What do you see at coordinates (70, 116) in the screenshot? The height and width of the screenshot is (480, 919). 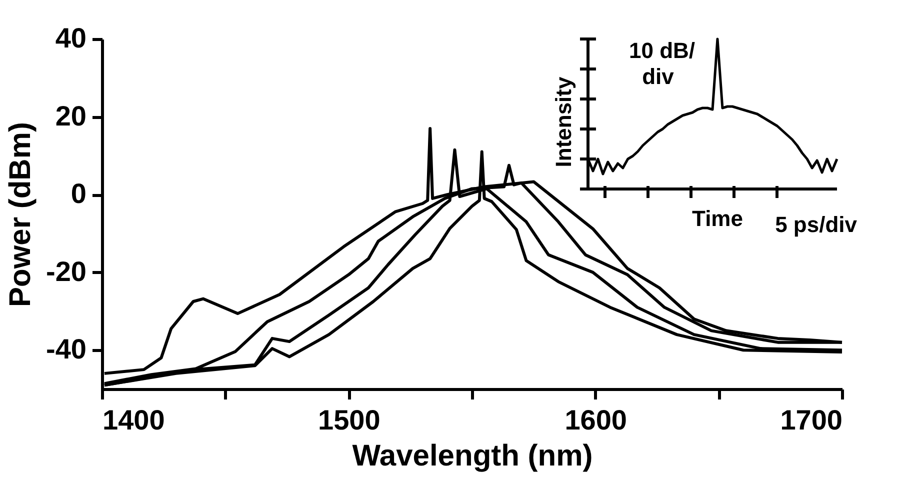 I see `y-tick-label: 20` at bounding box center [70, 116].